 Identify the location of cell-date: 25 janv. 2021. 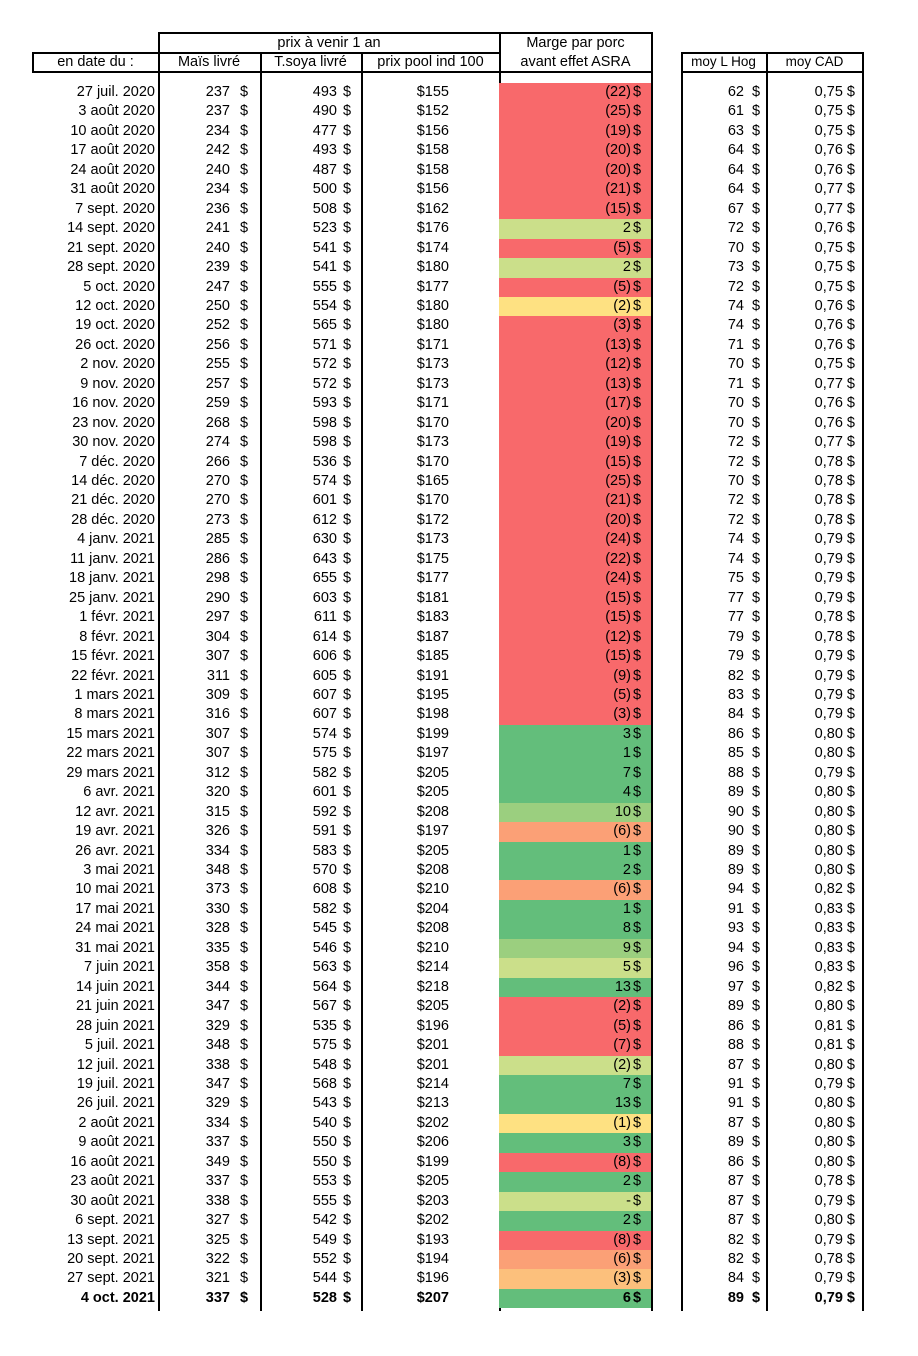
(112, 597).